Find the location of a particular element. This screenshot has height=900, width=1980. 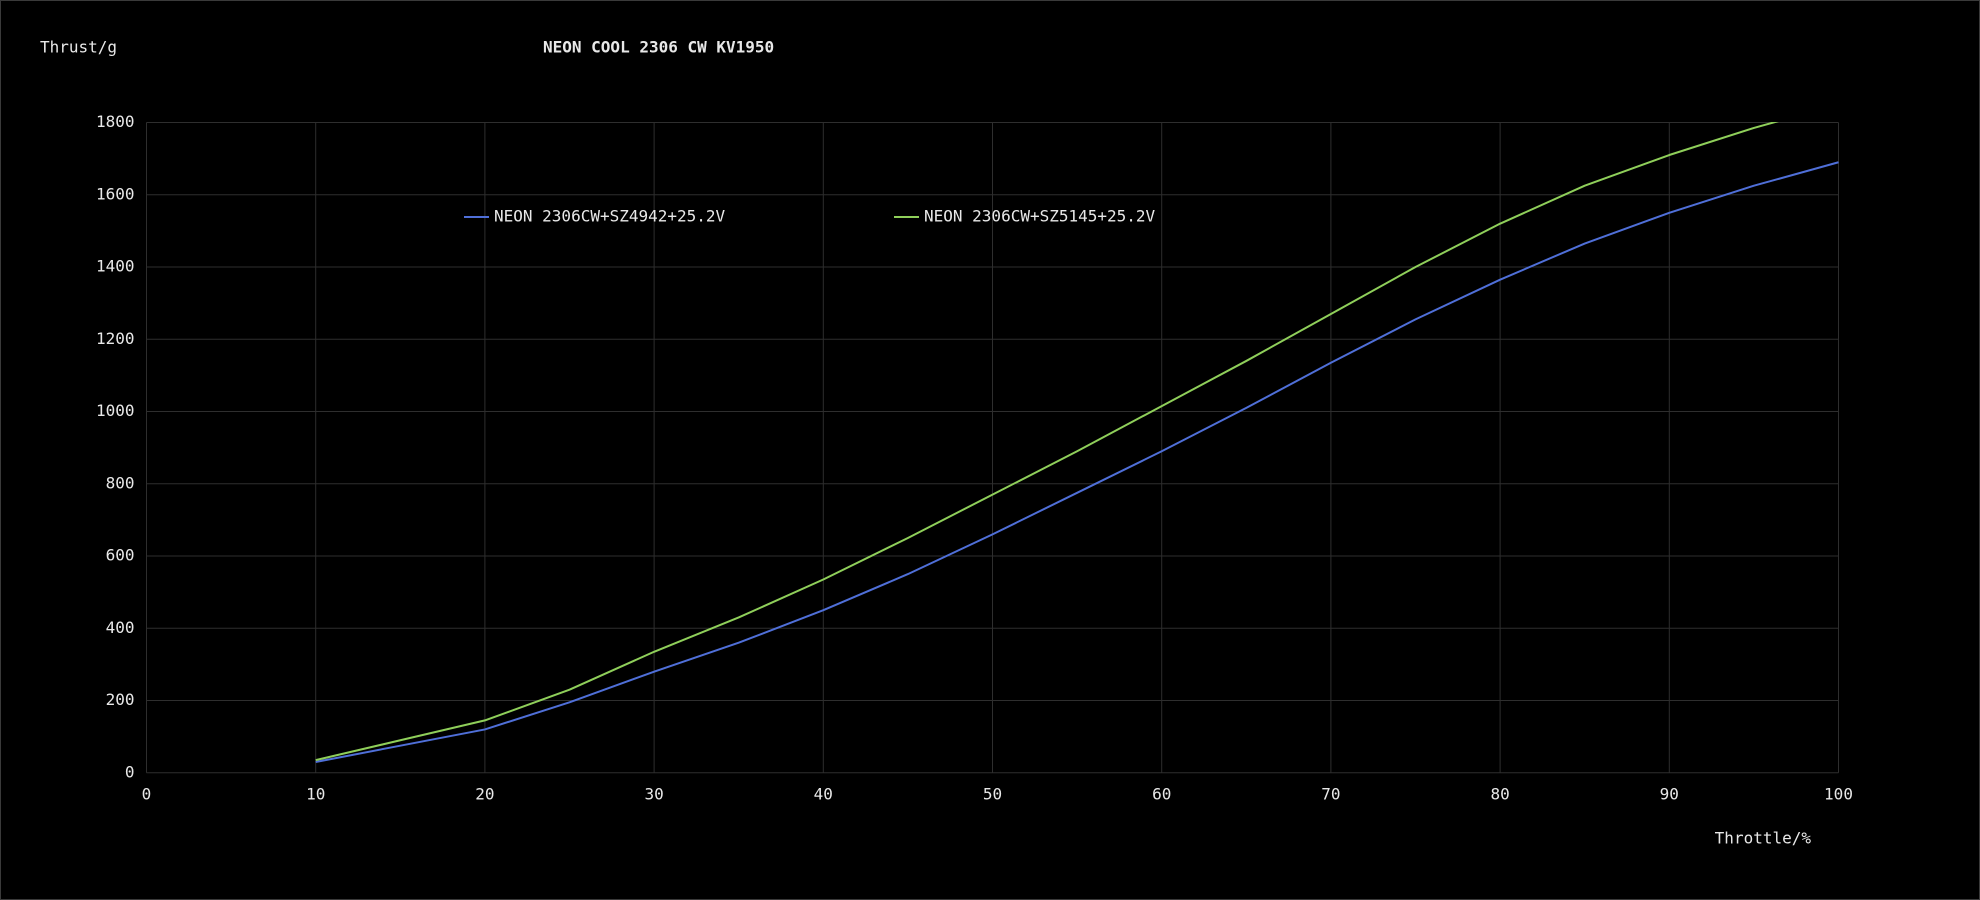

x-tick-label: 100 is located at coordinates (1838, 793).